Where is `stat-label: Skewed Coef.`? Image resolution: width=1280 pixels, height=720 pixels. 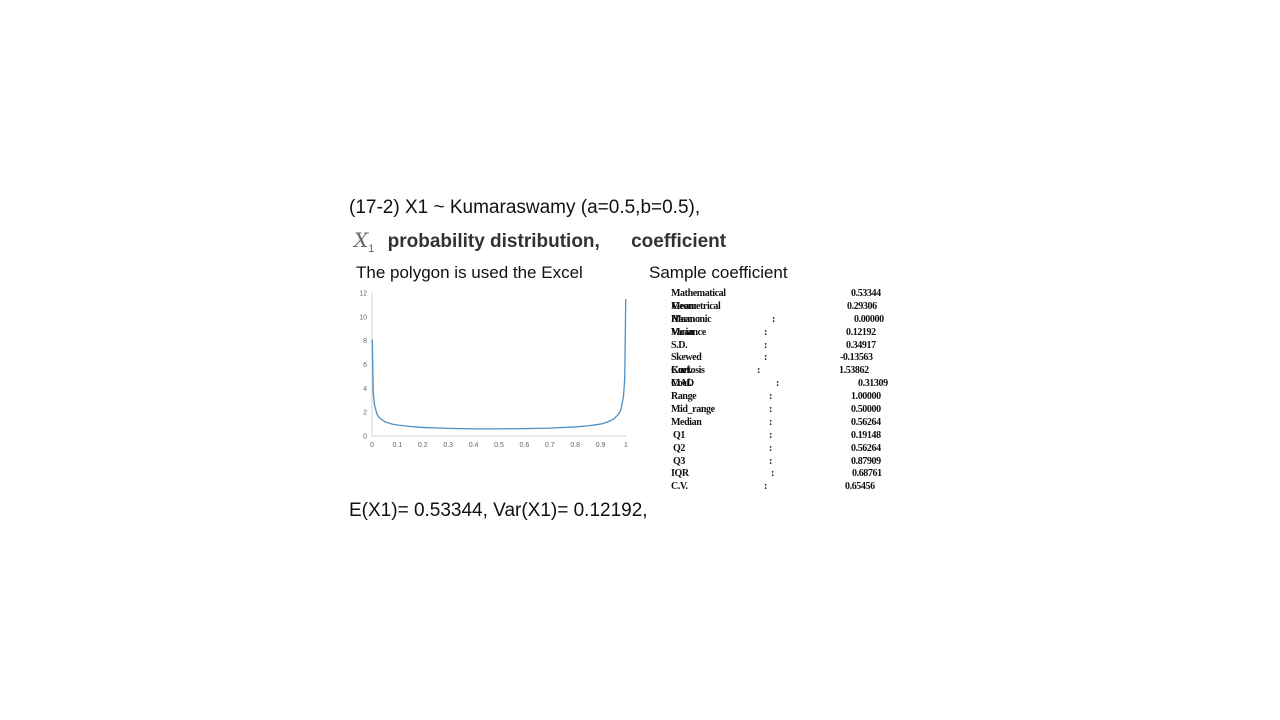 stat-label: Skewed Coef. is located at coordinates (686, 364).